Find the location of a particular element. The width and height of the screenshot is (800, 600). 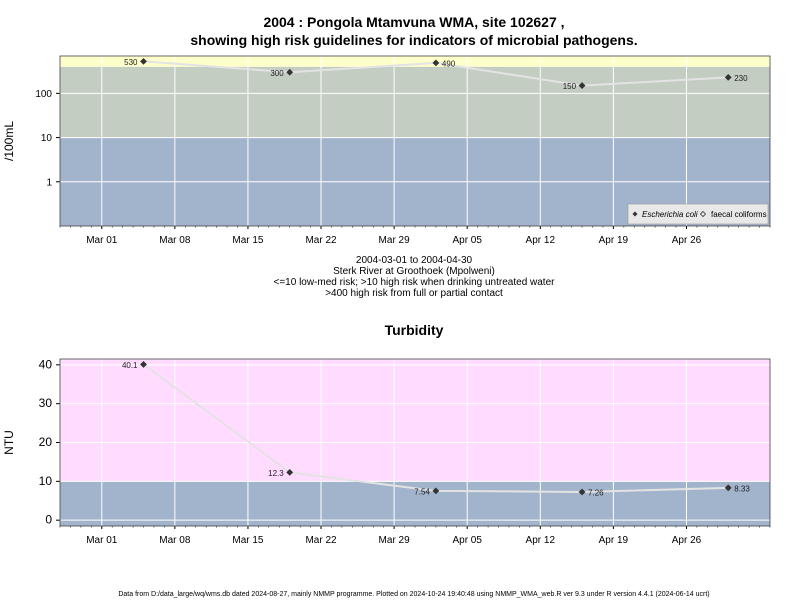

panel-title: Turbidity is located at coordinates (414, 330).